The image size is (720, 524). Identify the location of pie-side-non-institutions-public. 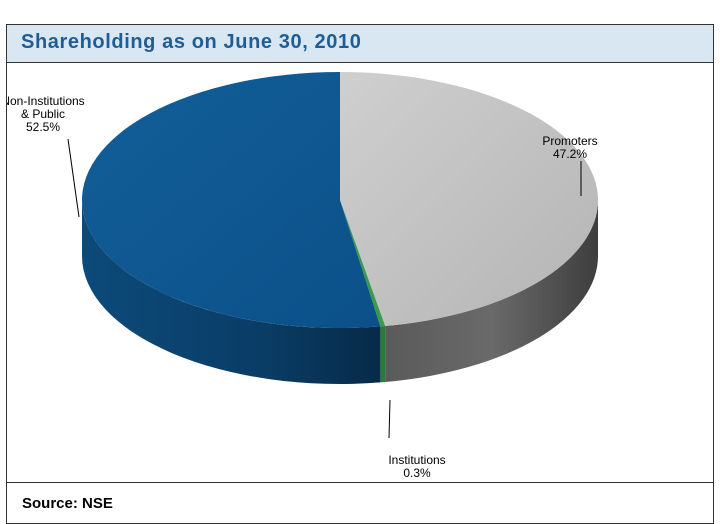
(231, 292).